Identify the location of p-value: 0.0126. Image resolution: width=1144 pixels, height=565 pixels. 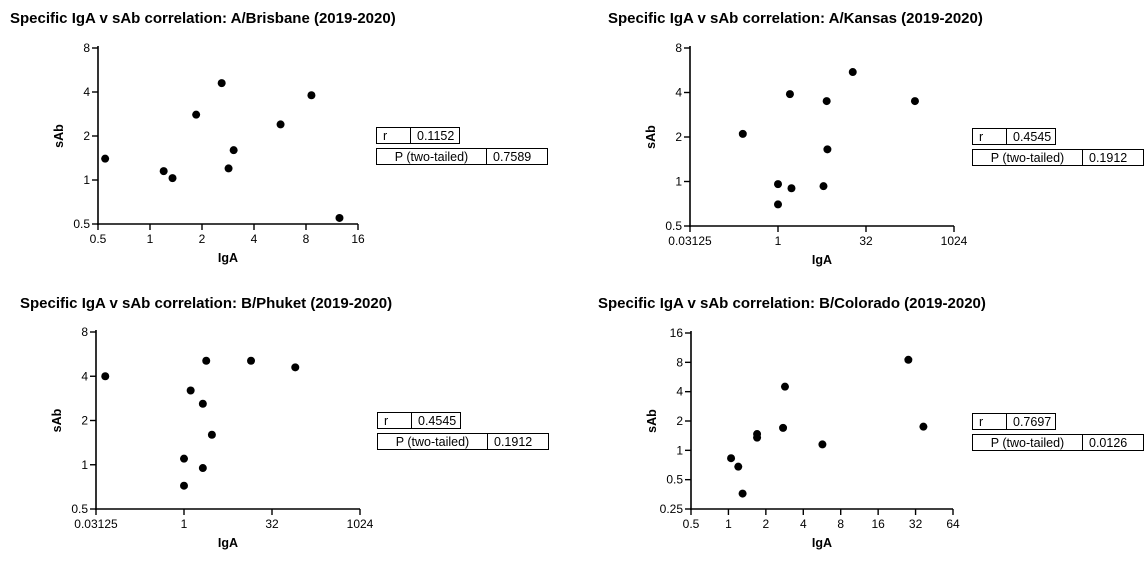
(1113, 442).